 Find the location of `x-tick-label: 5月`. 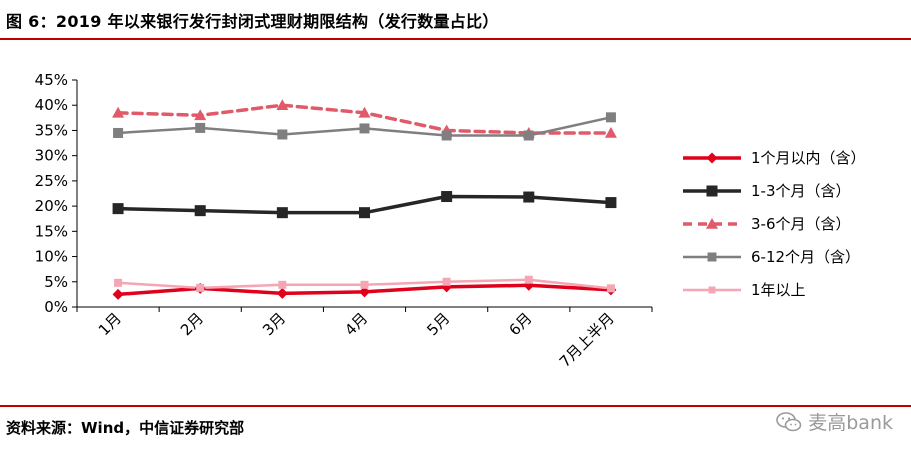

x-tick-label: 5月 is located at coordinates (438, 324).